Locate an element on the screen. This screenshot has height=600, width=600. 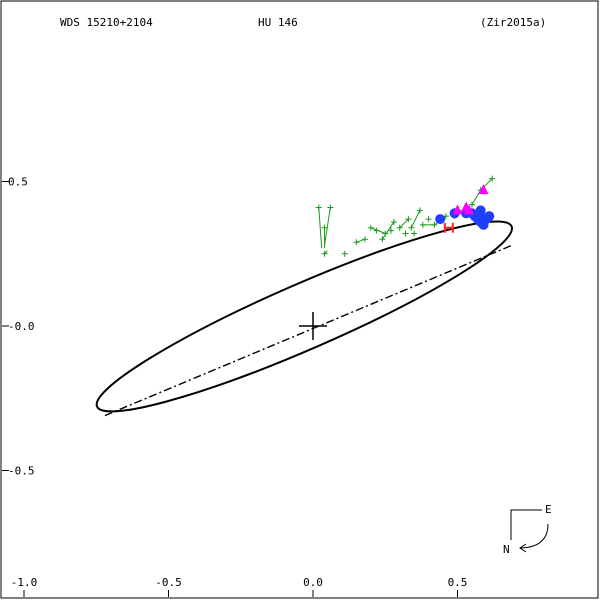
compass-arrow-head is located at coordinates (523, 548).